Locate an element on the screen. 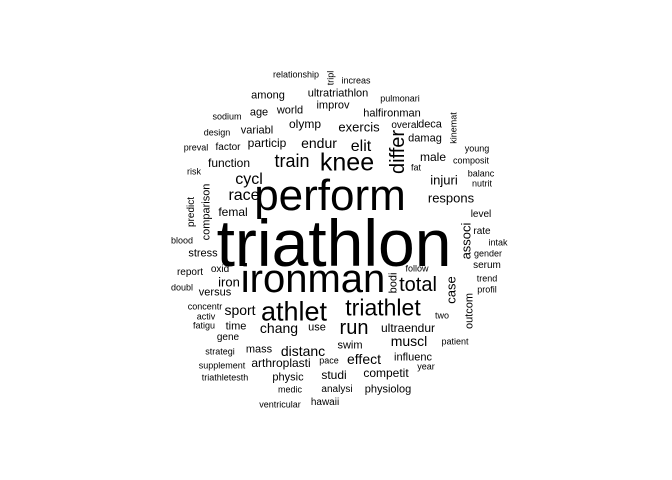 This screenshot has width=672, height=480. word-tripl: tripl is located at coordinates (330, 78).